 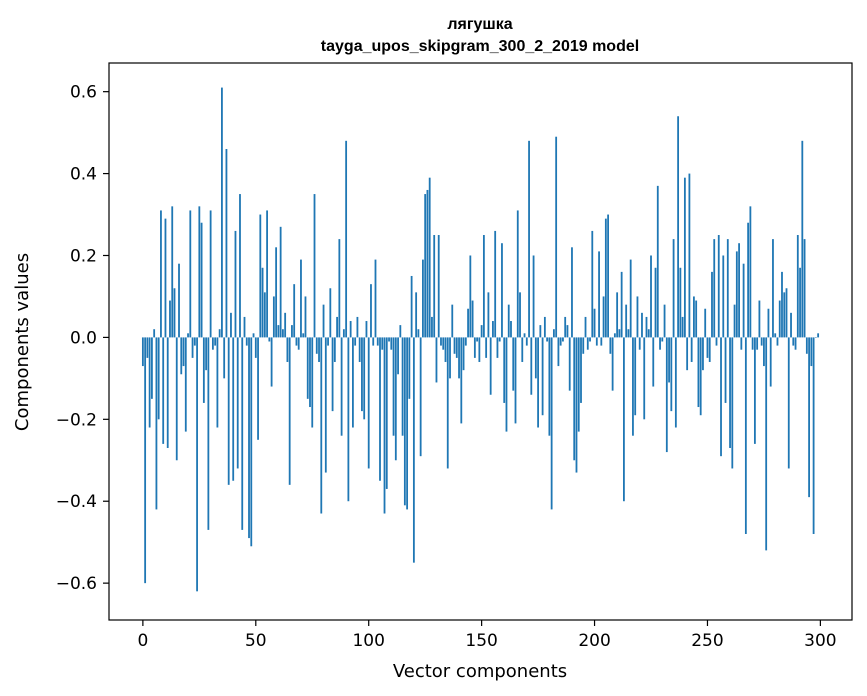 What do you see at coordinates (368, 641) in the screenshot?
I see `x-tick-label: 100` at bounding box center [368, 641].